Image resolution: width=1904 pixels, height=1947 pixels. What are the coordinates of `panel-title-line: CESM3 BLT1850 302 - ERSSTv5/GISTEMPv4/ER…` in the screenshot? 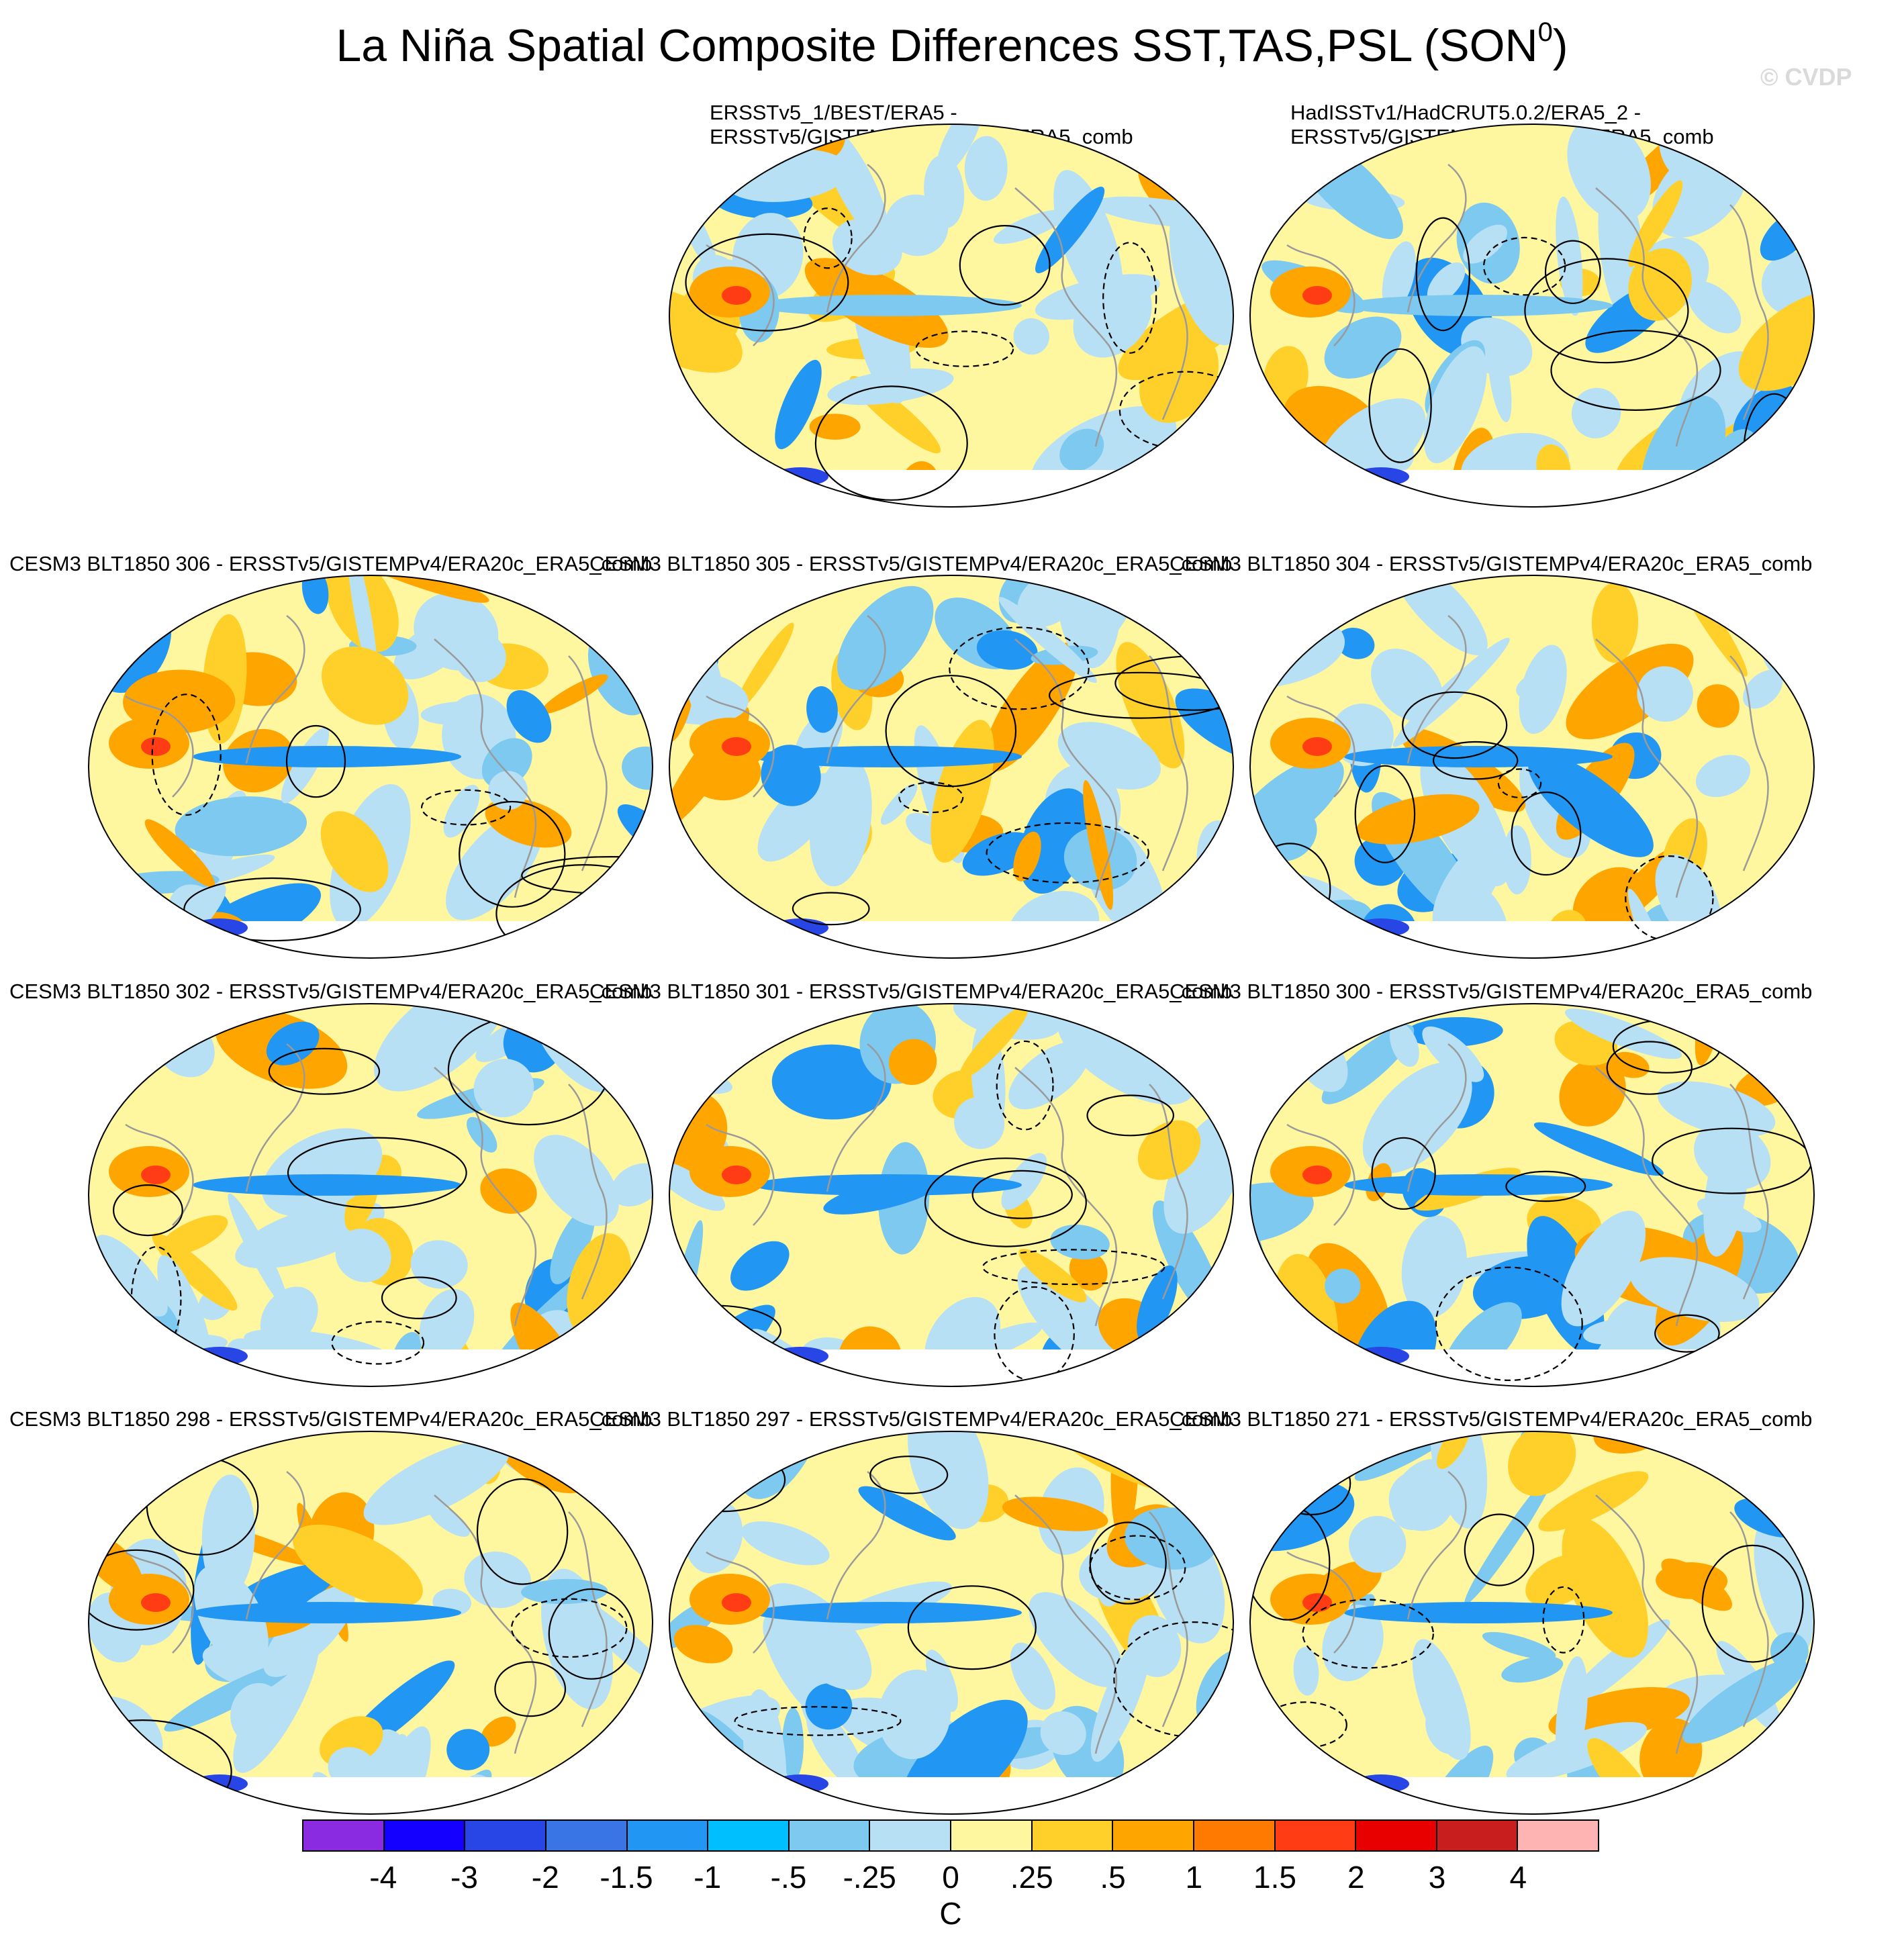 It's located at (331, 991).